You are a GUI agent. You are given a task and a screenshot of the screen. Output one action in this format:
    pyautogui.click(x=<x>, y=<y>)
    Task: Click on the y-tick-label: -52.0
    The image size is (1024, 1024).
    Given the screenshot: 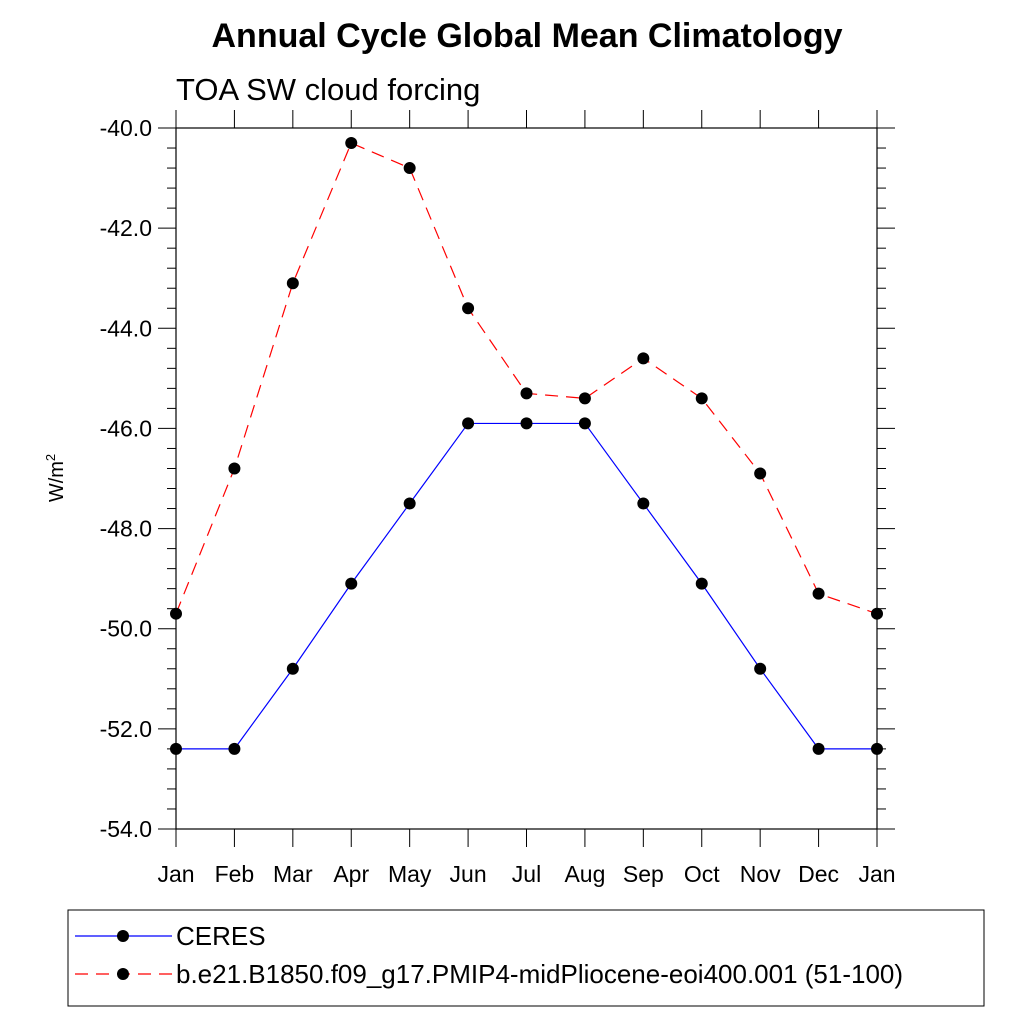 What is the action you would take?
    pyautogui.click(x=126, y=729)
    